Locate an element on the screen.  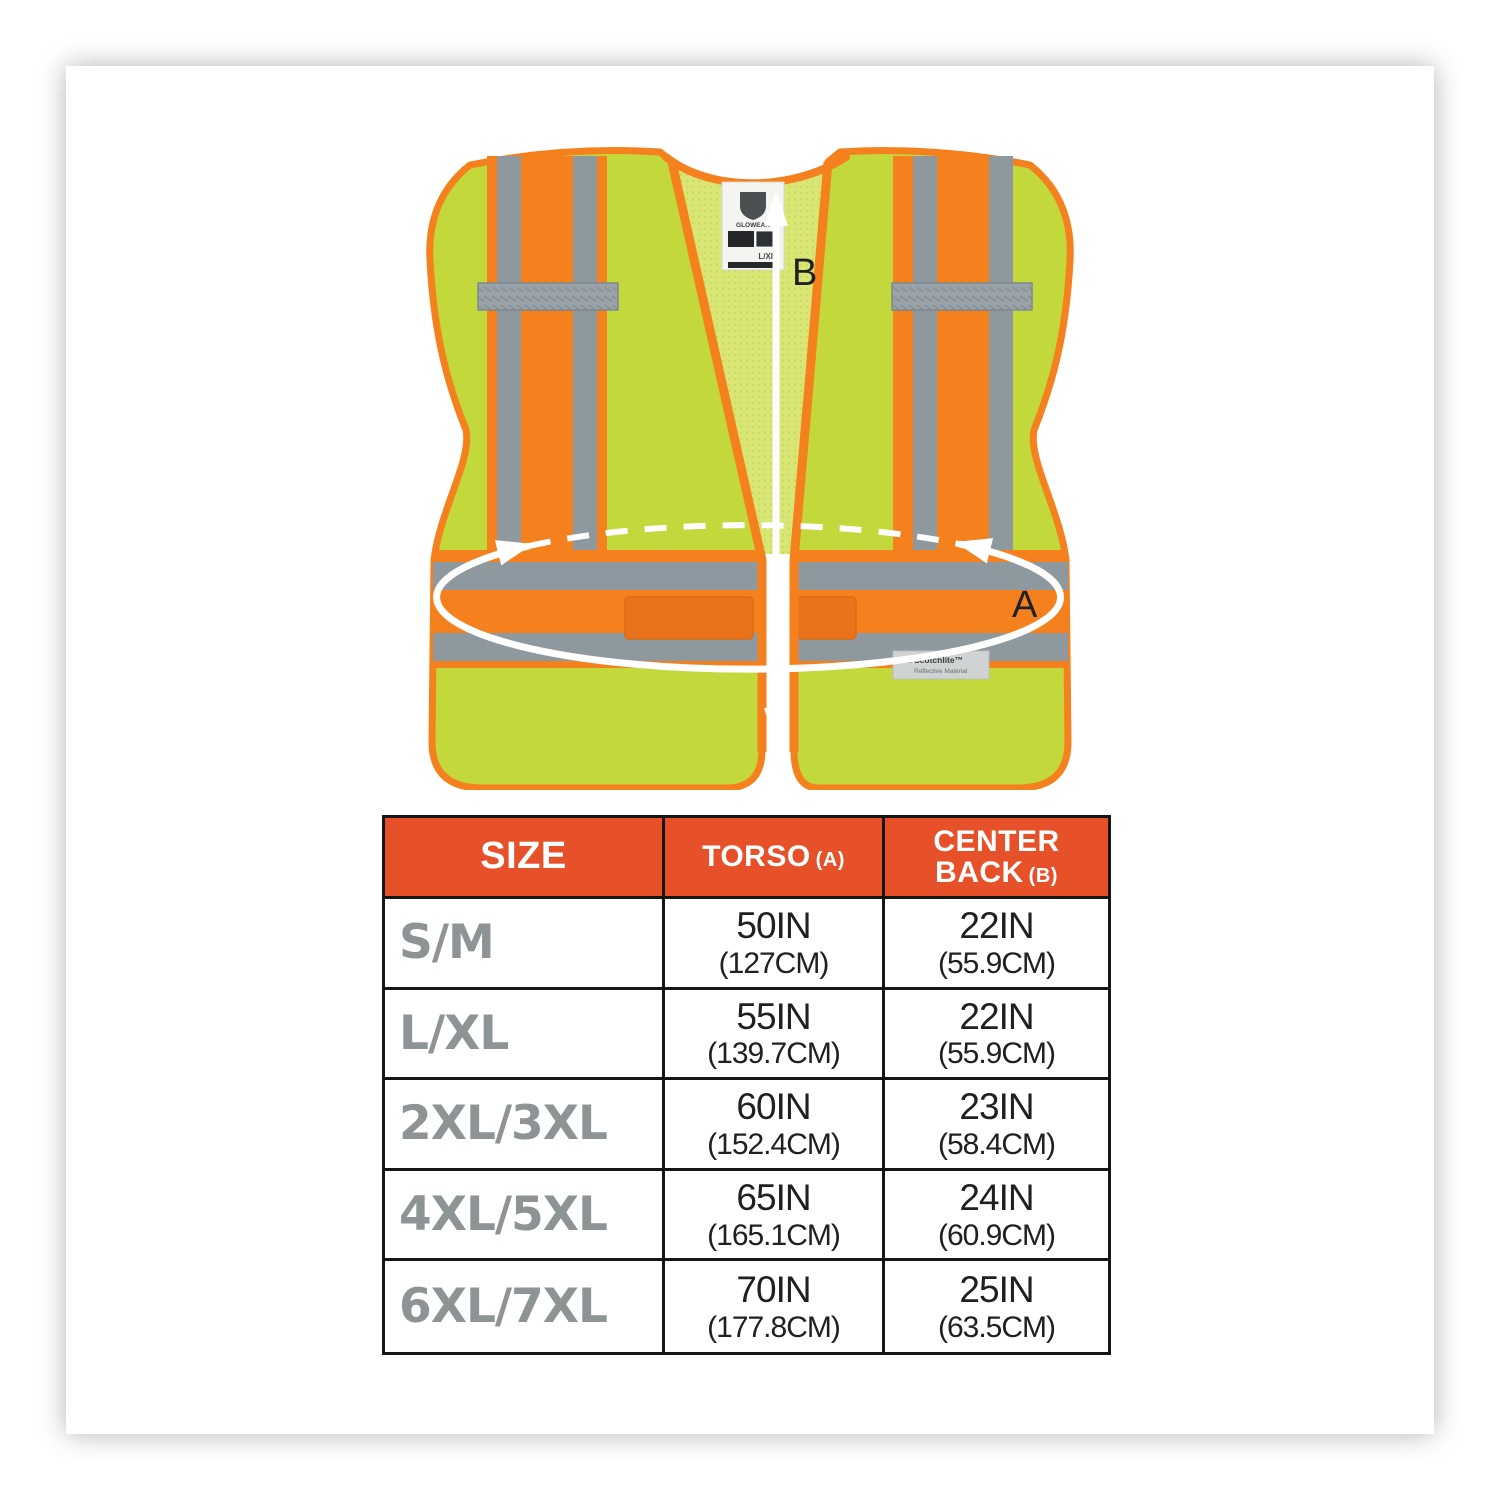
measure-a-label: A is located at coordinates (1025, 605).